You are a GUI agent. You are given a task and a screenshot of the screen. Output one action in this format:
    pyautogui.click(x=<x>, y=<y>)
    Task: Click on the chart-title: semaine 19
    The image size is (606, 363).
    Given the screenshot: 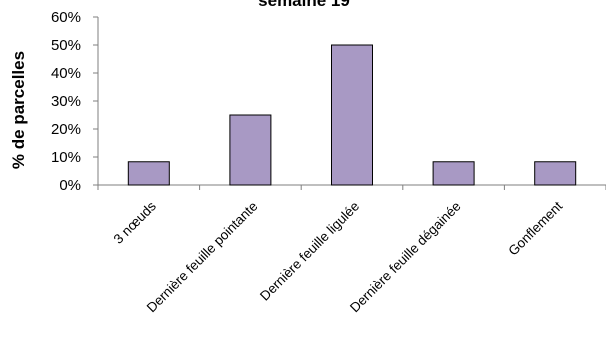 What is the action you would take?
    pyautogui.click(x=304, y=5)
    